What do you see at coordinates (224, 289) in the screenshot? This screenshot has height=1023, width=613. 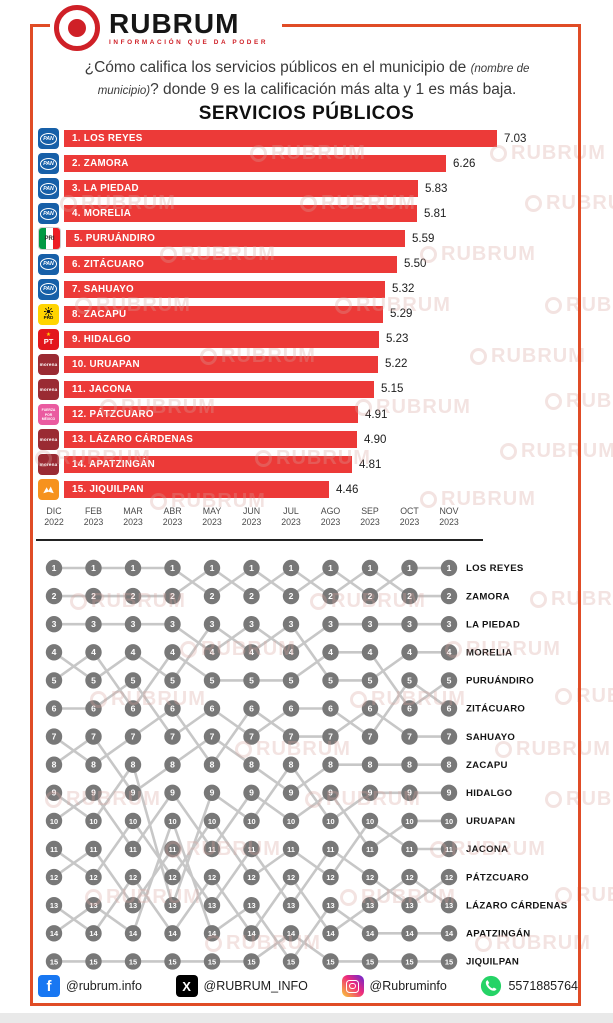 I see `score-bar: 7. SAHUAYO` at bounding box center [224, 289].